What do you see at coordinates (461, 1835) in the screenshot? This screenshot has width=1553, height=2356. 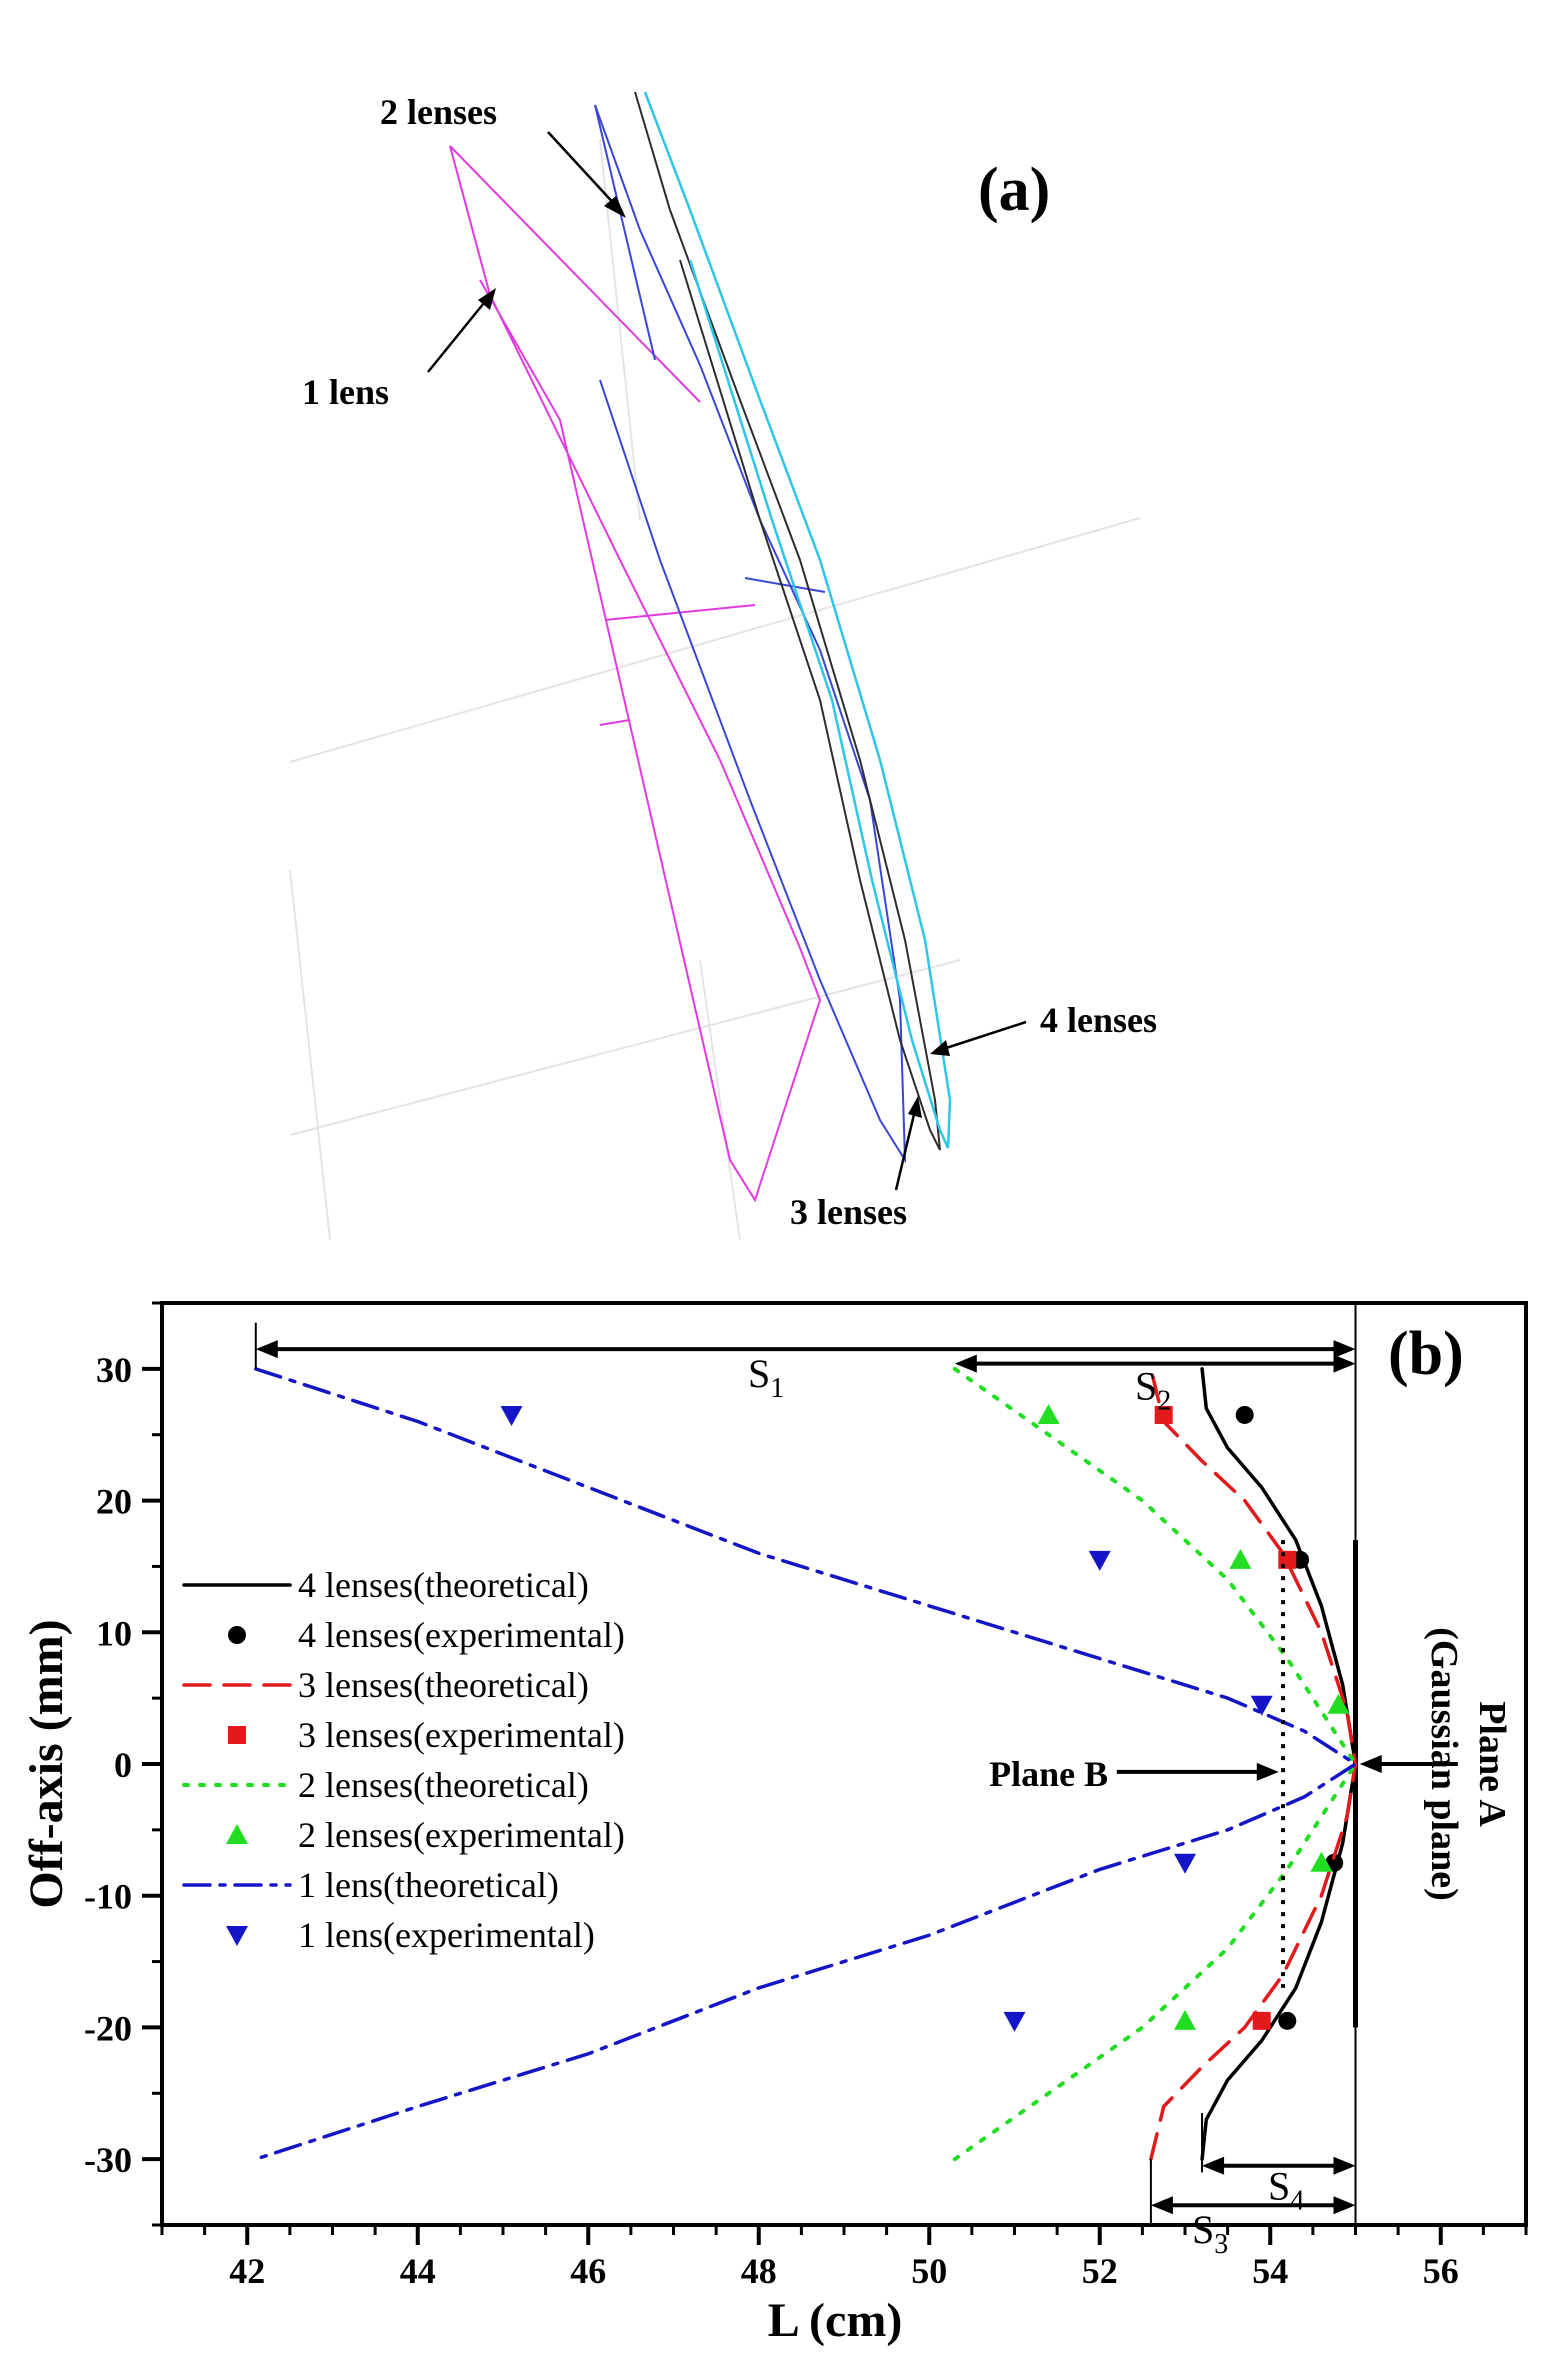 I see `legend-label: 2 lenses(experimental)` at bounding box center [461, 1835].